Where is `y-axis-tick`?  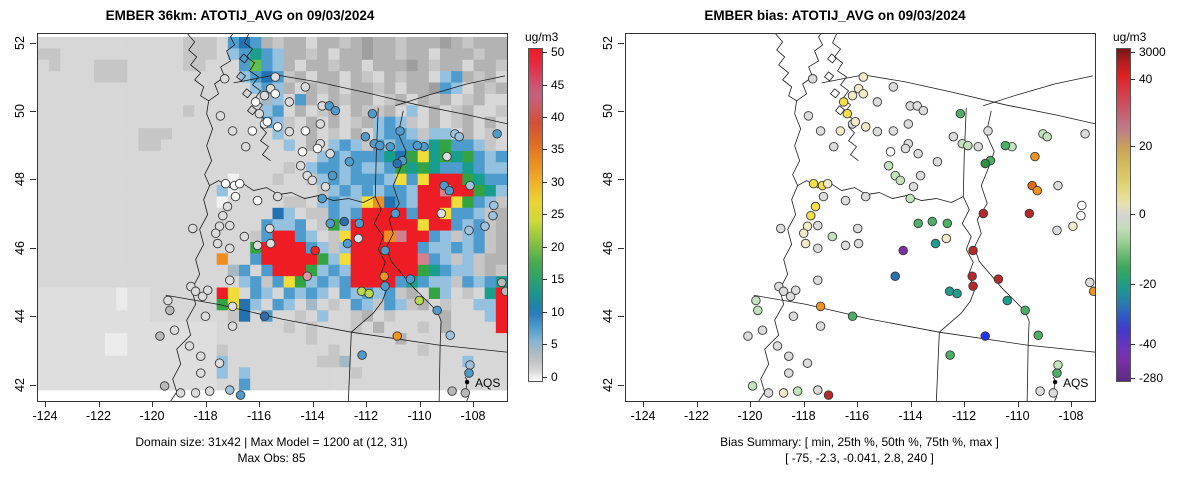 y-axis-tick is located at coordinates (33, 179).